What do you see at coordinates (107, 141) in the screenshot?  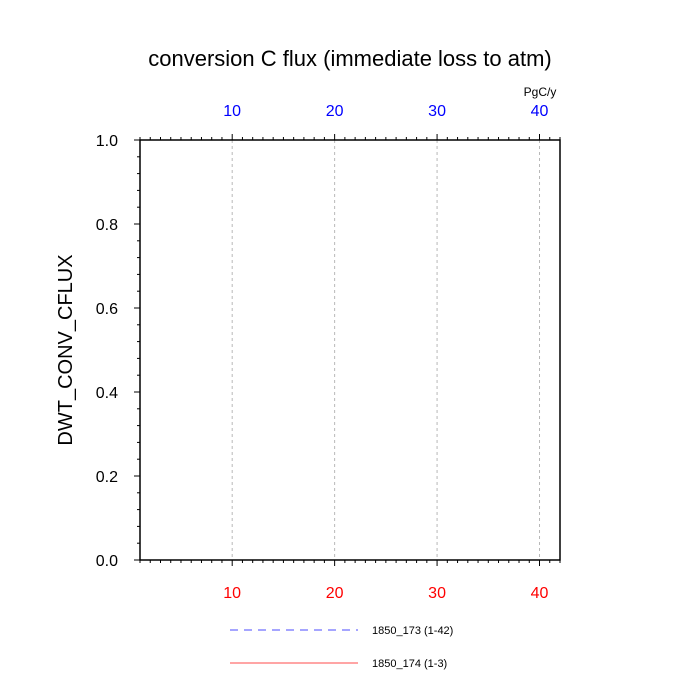 I see `y-tick-label: 1.0` at bounding box center [107, 141].